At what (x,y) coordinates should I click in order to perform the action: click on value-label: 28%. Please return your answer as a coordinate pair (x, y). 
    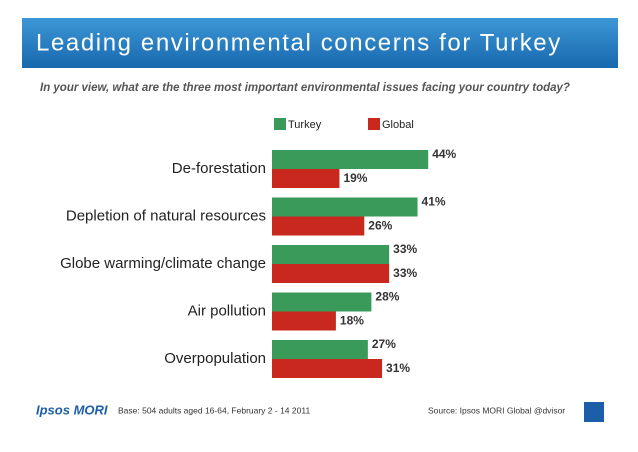
    Looking at the image, I should click on (387, 297).